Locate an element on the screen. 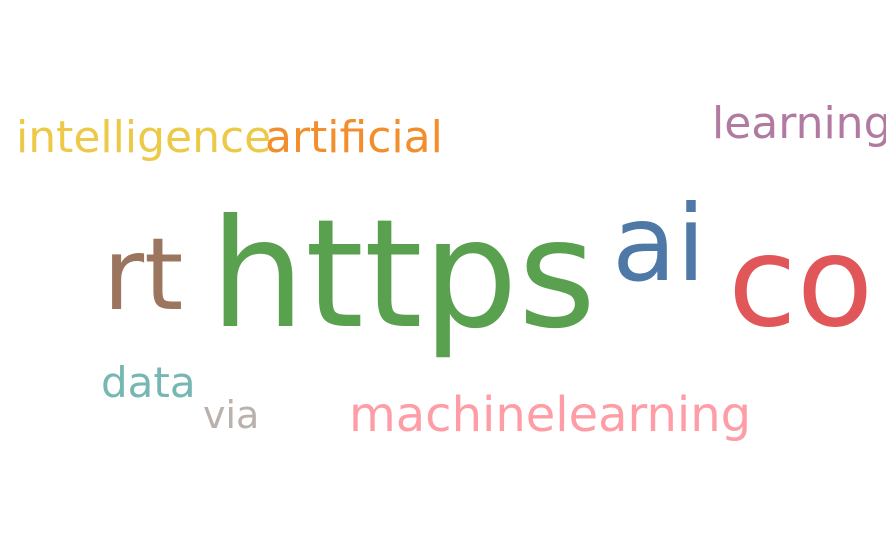 This screenshot has width=886, height=547. word-data: data is located at coordinates (148, 382).